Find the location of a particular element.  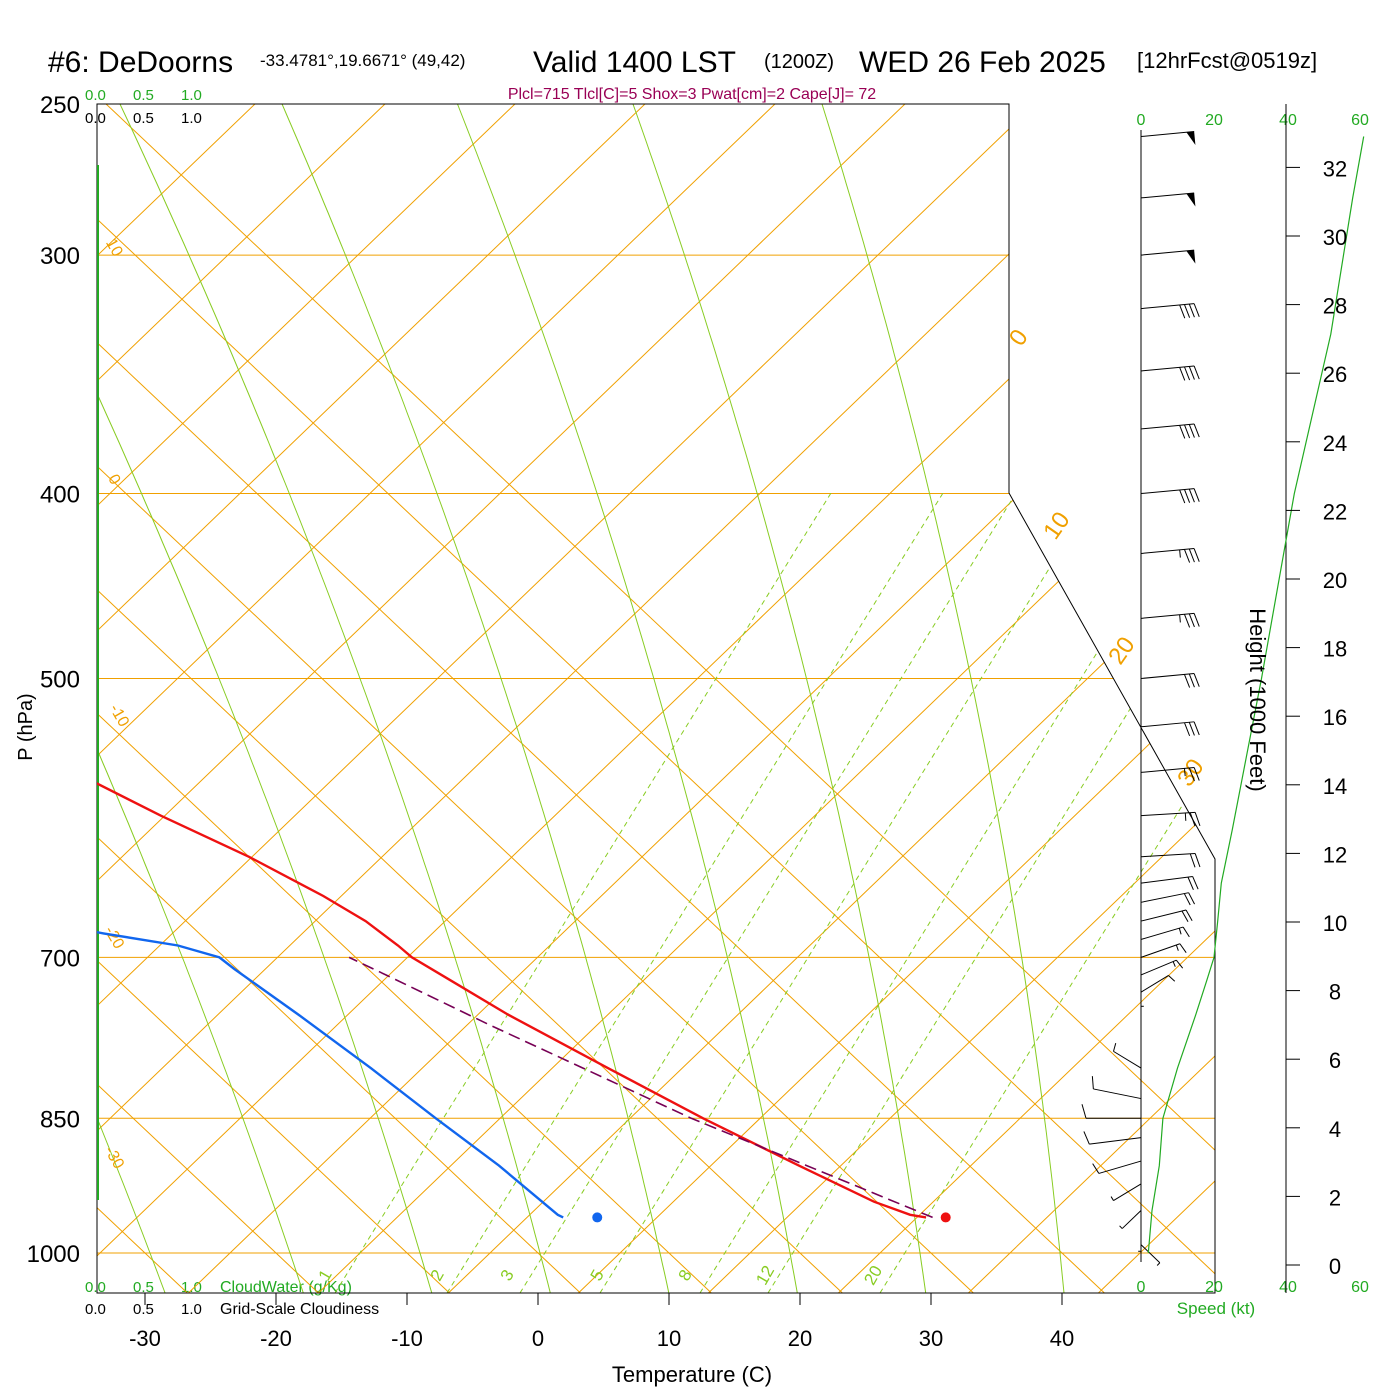

height-tick-label: 16 is located at coordinates (1335, 717).